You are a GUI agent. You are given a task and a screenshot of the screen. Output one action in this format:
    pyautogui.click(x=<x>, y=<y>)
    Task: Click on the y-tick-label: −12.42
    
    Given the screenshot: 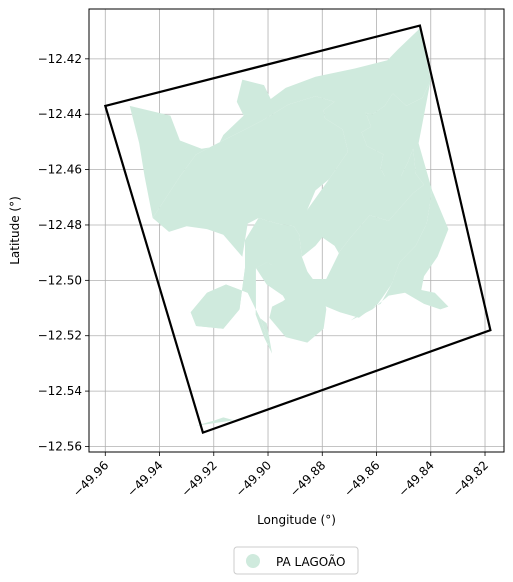 What is the action you would take?
    pyautogui.click(x=60, y=59)
    